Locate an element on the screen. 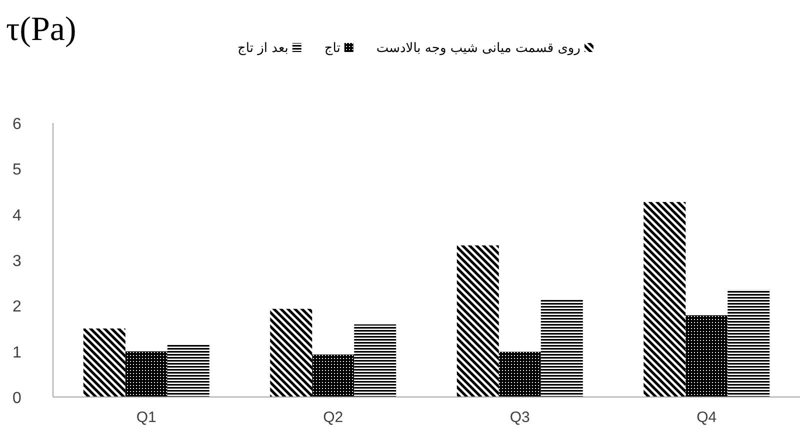 The image size is (804, 435). legend-label: تاج is located at coordinates (332, 48).